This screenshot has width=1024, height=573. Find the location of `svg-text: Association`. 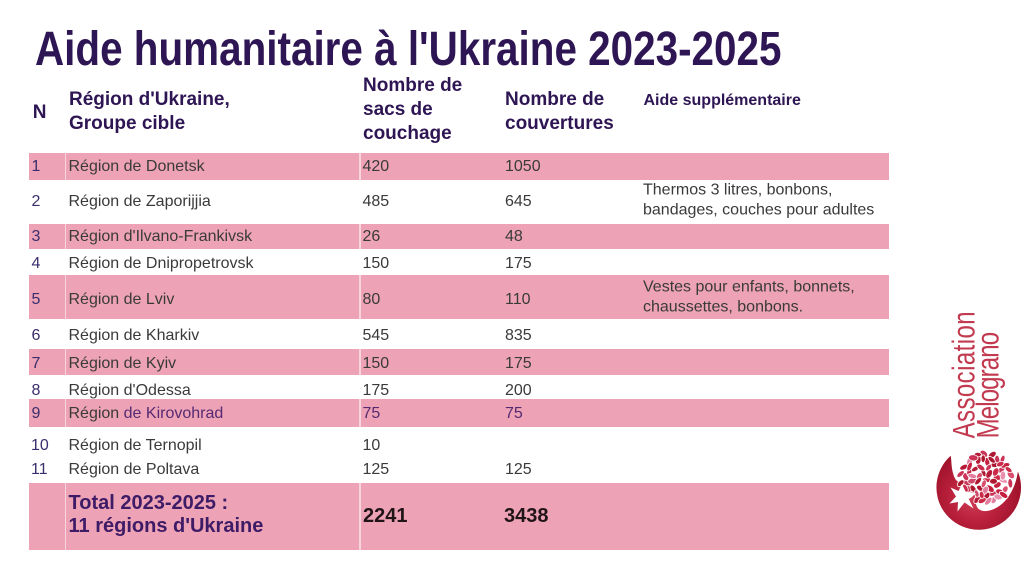

svg-text: Association is located at coordinates (963, 374).